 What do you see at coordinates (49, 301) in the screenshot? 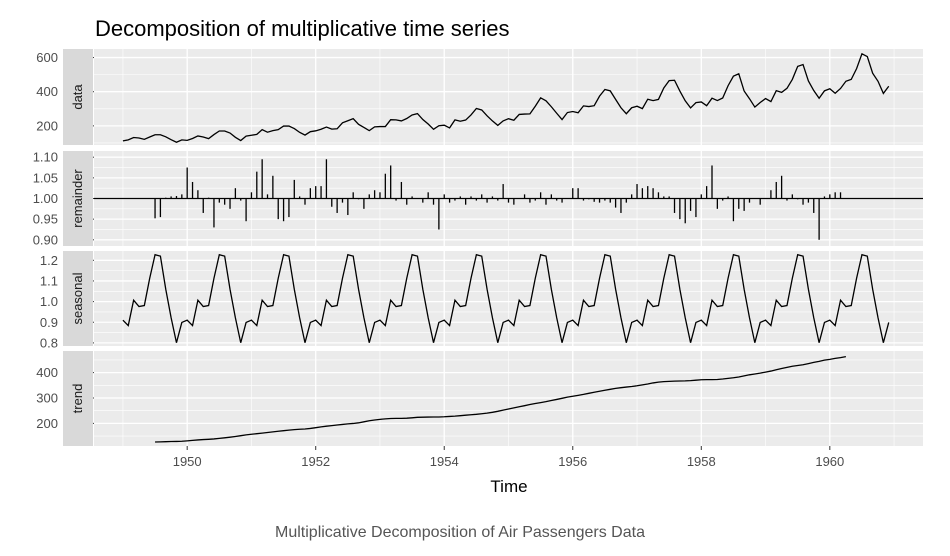
I see `y-tick-label: 1.0` at bounding box center [49, 301].